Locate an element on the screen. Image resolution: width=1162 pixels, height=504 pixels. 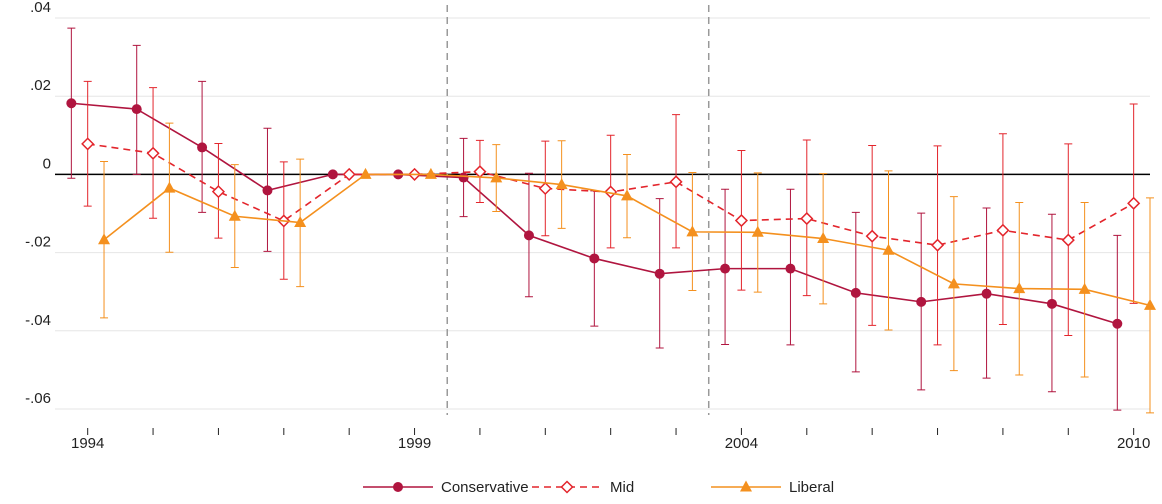
legend-label: Conservative is located at coordinates (485, 487).